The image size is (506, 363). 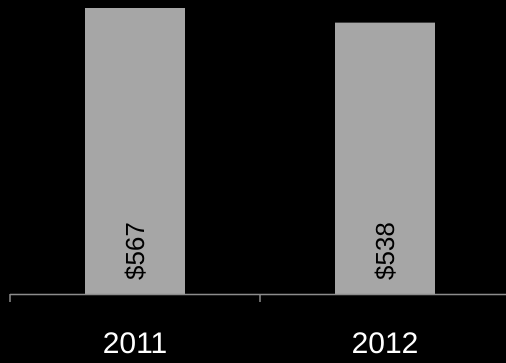 What do you see at coordinates (261, 343) in the screenshot?
I see `x-tick-labels: 2011 2012` at bounding box center [261, 343].